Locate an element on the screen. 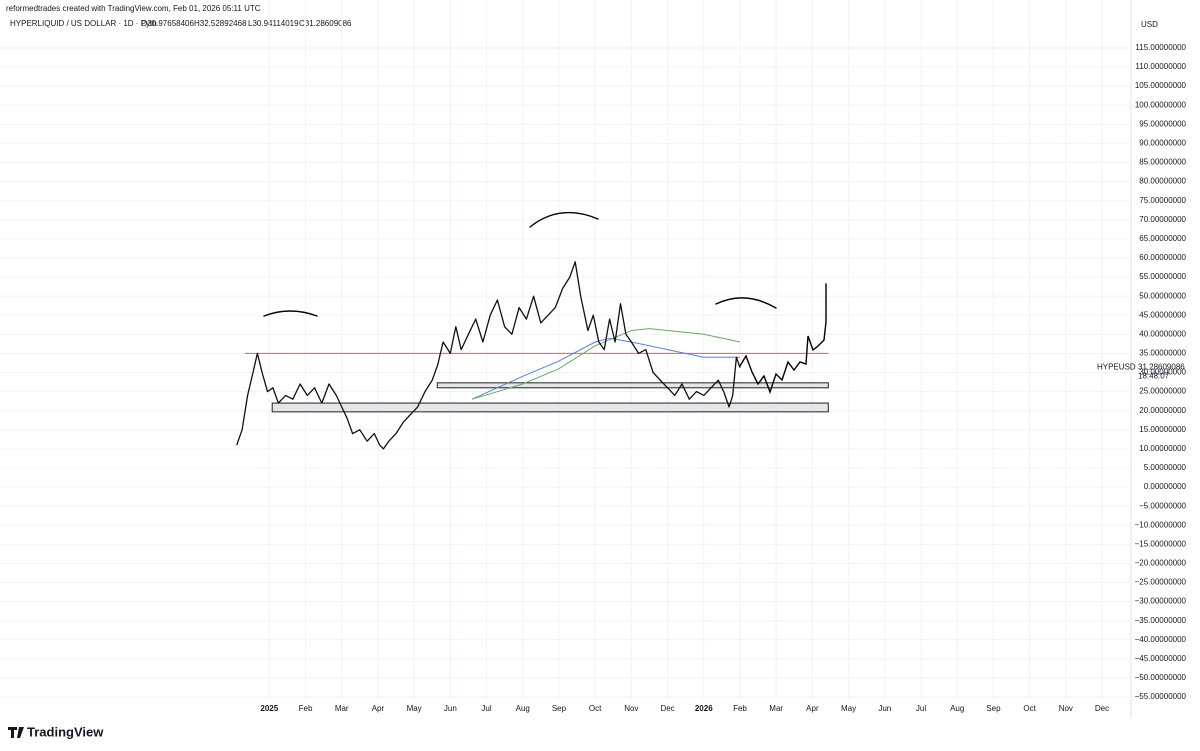 This screenshot has width=1200, height=751. y-tick-label: 110.00000000 is located at coordinates (1160, 66).